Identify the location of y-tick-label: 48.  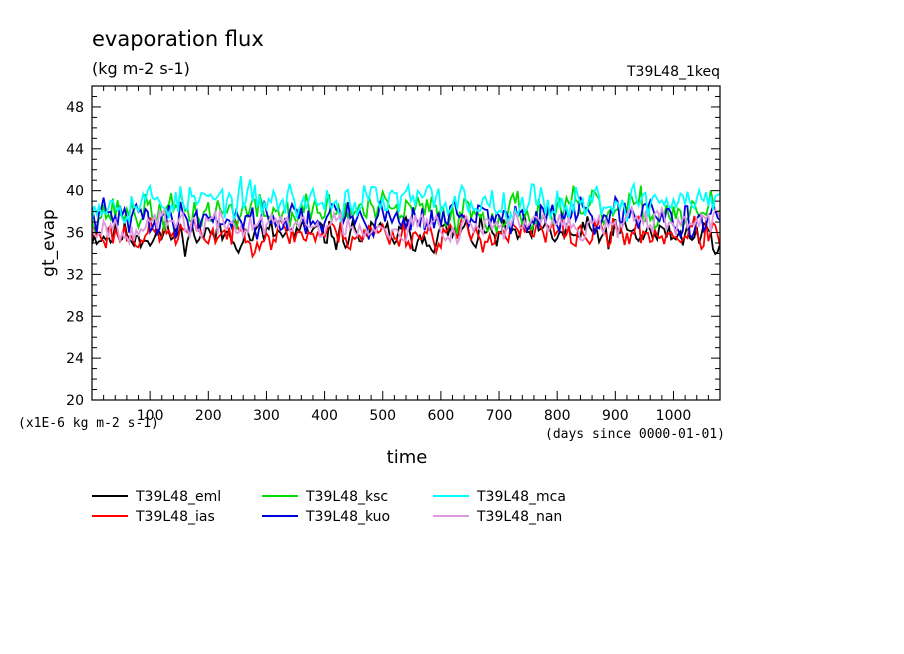
(75, 108).